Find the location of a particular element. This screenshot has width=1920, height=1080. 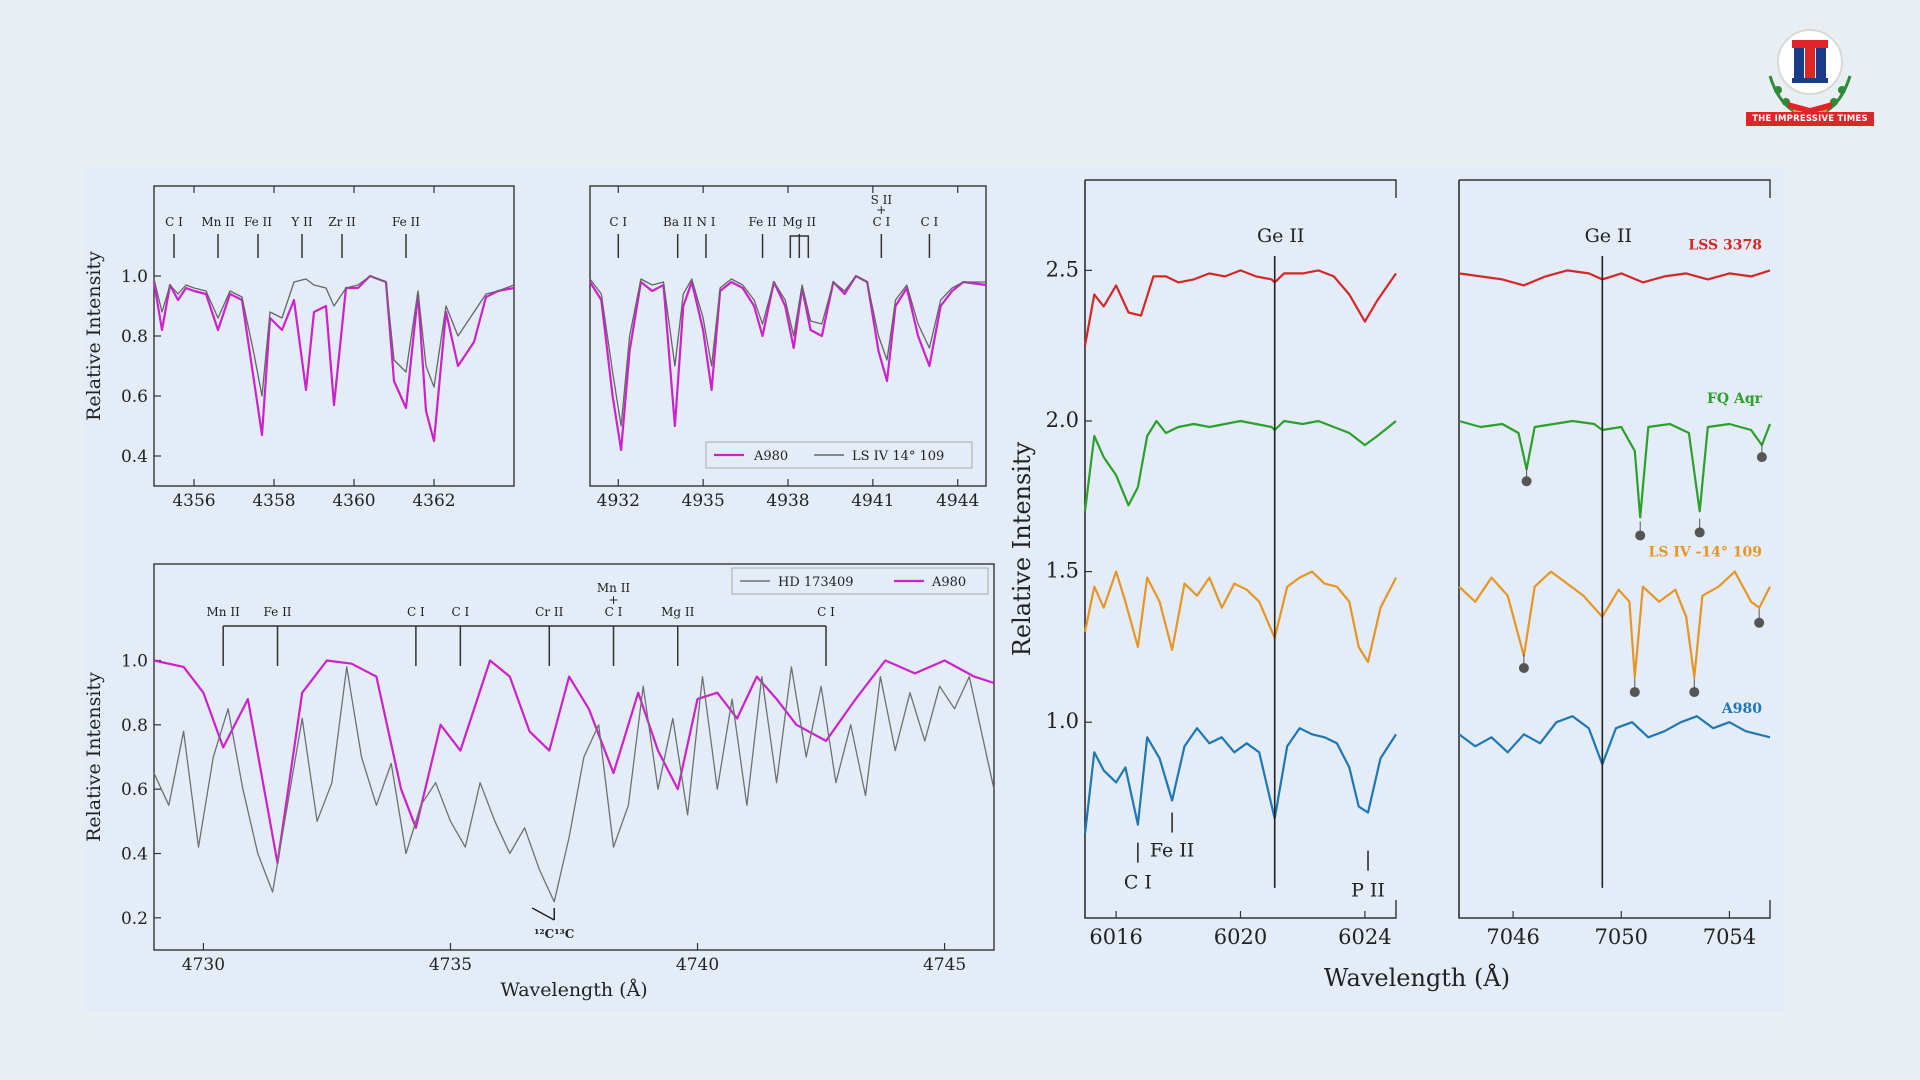

x-tick-label: 4935 is located at coordinates (703, 501).